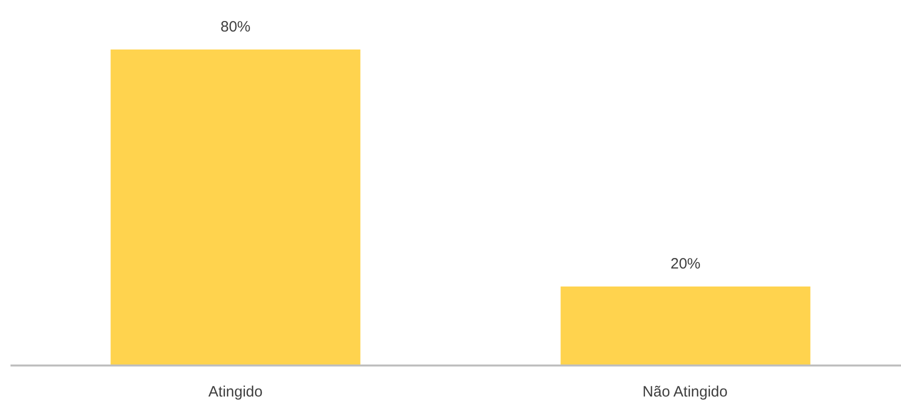  What do you see at coordinates (235, 27) in the screenshot?
I see `data-label: 80%` at bounding box center [235, 27].